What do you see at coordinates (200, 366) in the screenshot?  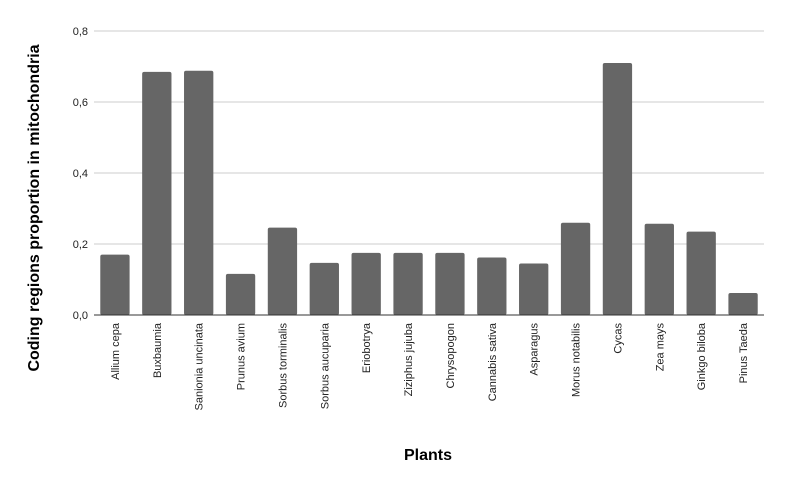 I see `x-tick-label: Sanionia uncinata` at bounding box center [200, 366].